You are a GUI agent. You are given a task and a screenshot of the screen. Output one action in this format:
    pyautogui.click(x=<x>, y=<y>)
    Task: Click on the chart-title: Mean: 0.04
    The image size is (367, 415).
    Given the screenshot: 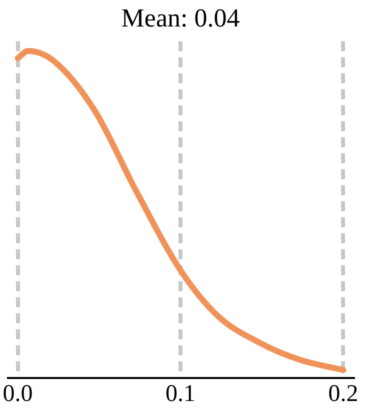 What is the action you would take?
    pyautogui.click(x=180, y=17)
    